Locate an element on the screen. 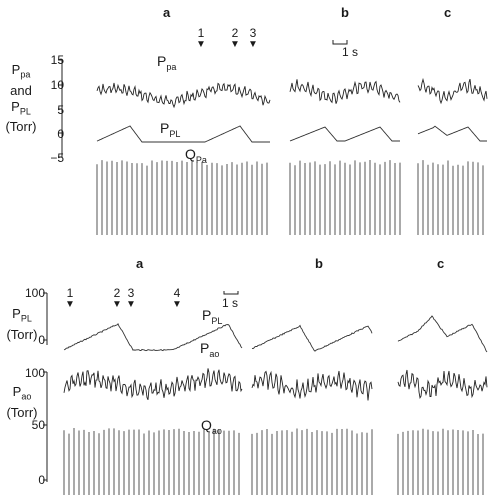 The image size is (490, 495). top-scale-bar-label: 1 s is located at coordinates (350, 52).